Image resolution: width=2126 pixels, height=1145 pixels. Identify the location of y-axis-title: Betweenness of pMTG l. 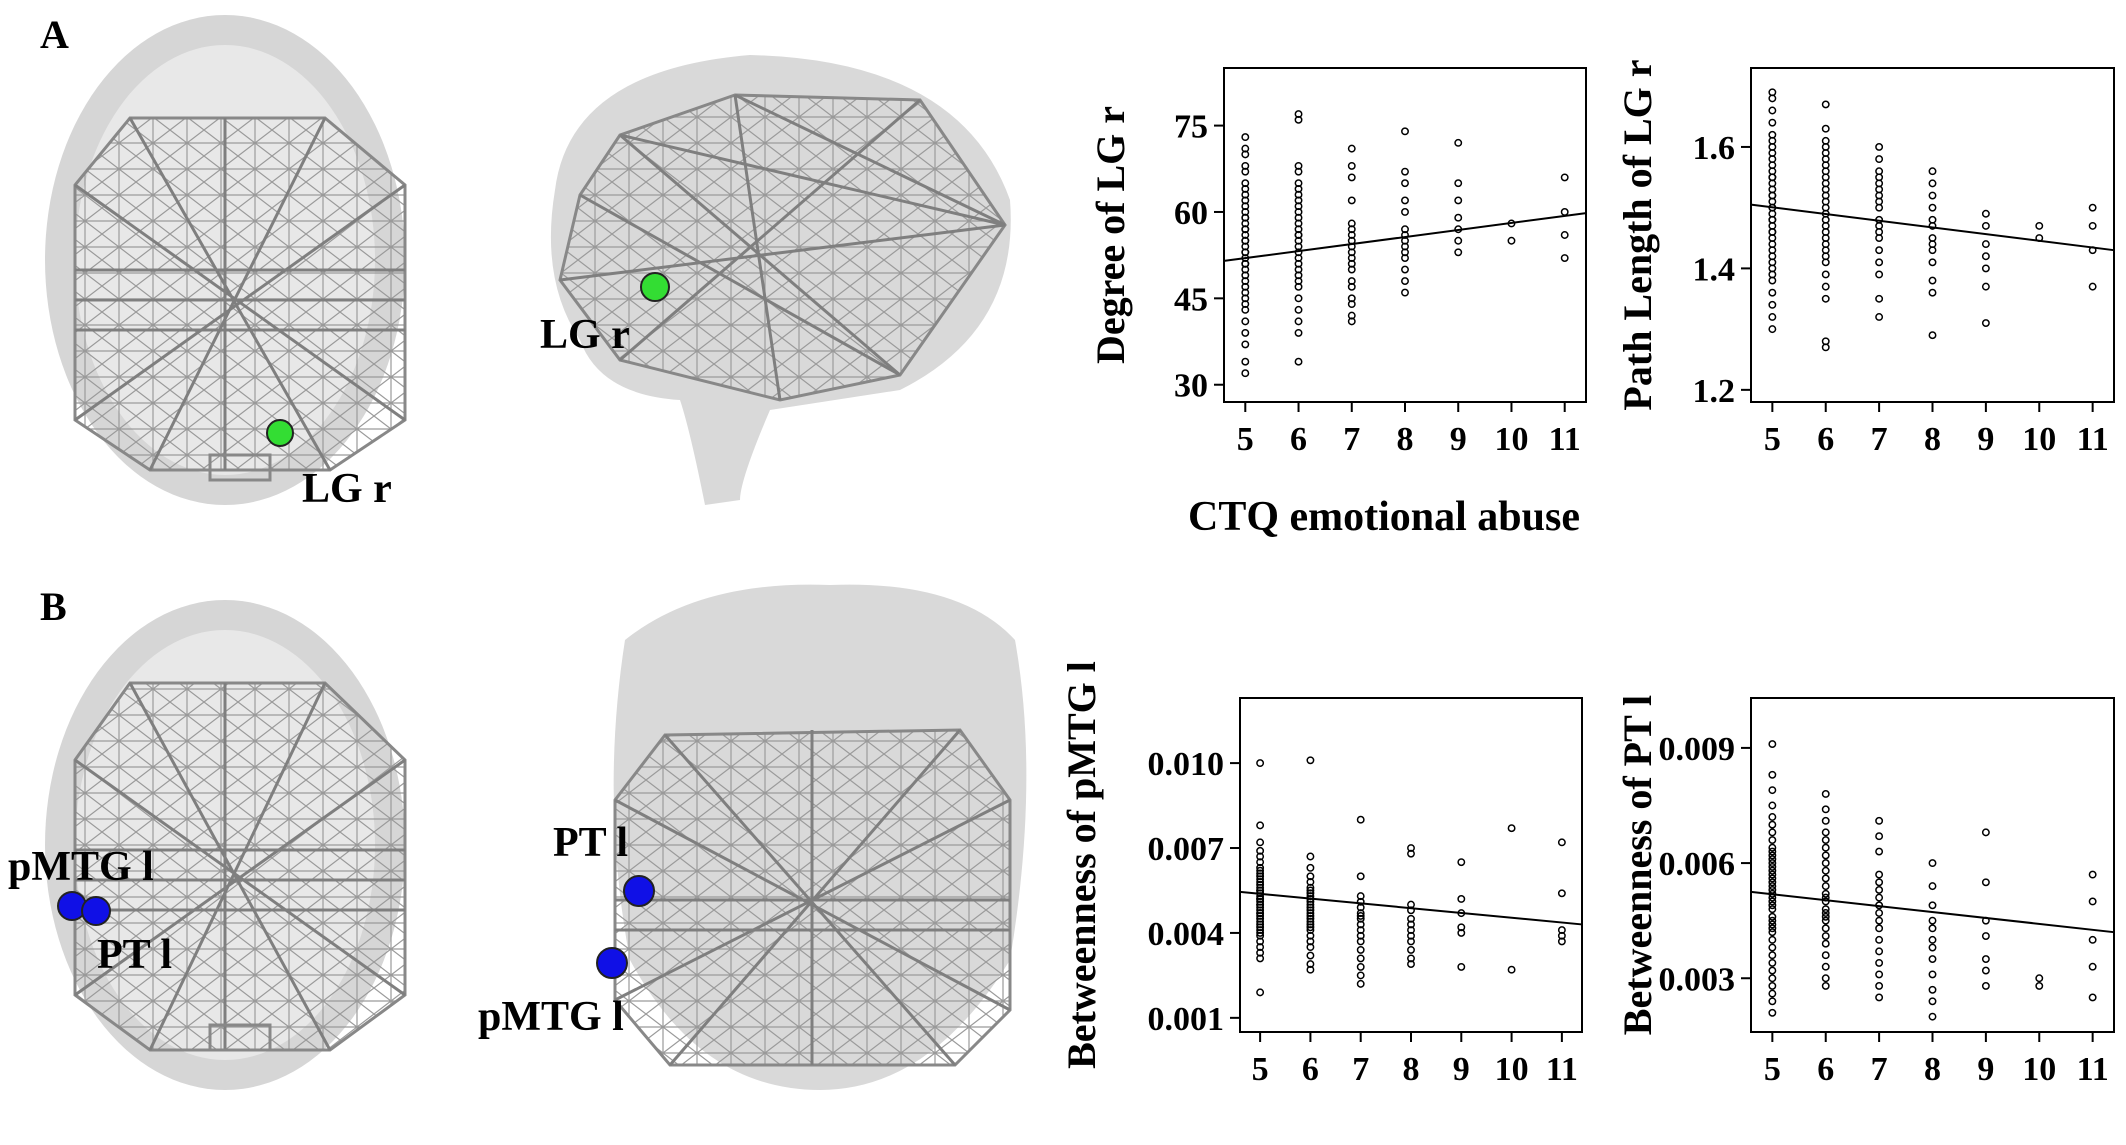
(1081, 865).